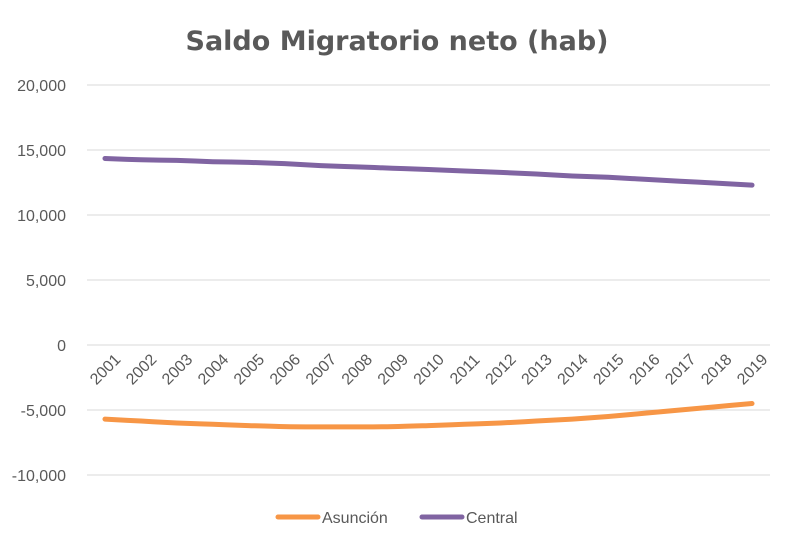 The height and width of the screenshot is (546, 794). I want to click on x-tick-label: 2003, so click(177, 369).